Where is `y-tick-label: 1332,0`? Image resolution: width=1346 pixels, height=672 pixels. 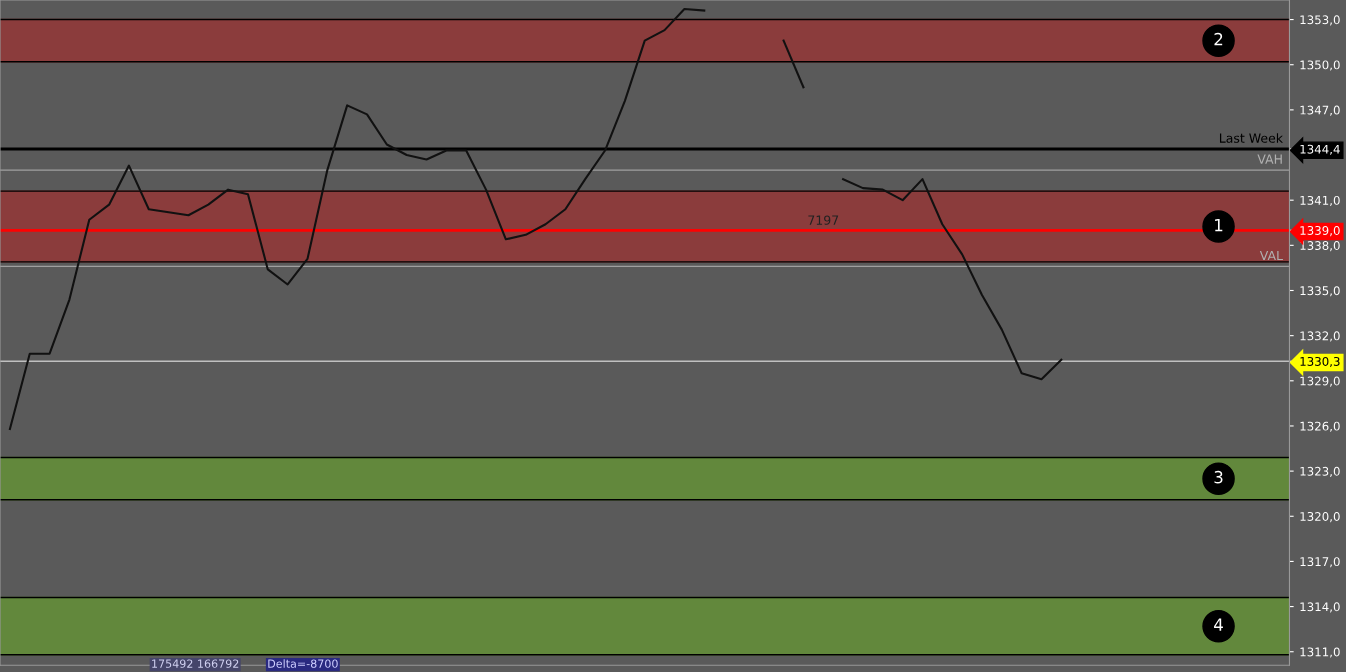 y-tick-label: 1332,0 is located at coordinates (1320, 336).